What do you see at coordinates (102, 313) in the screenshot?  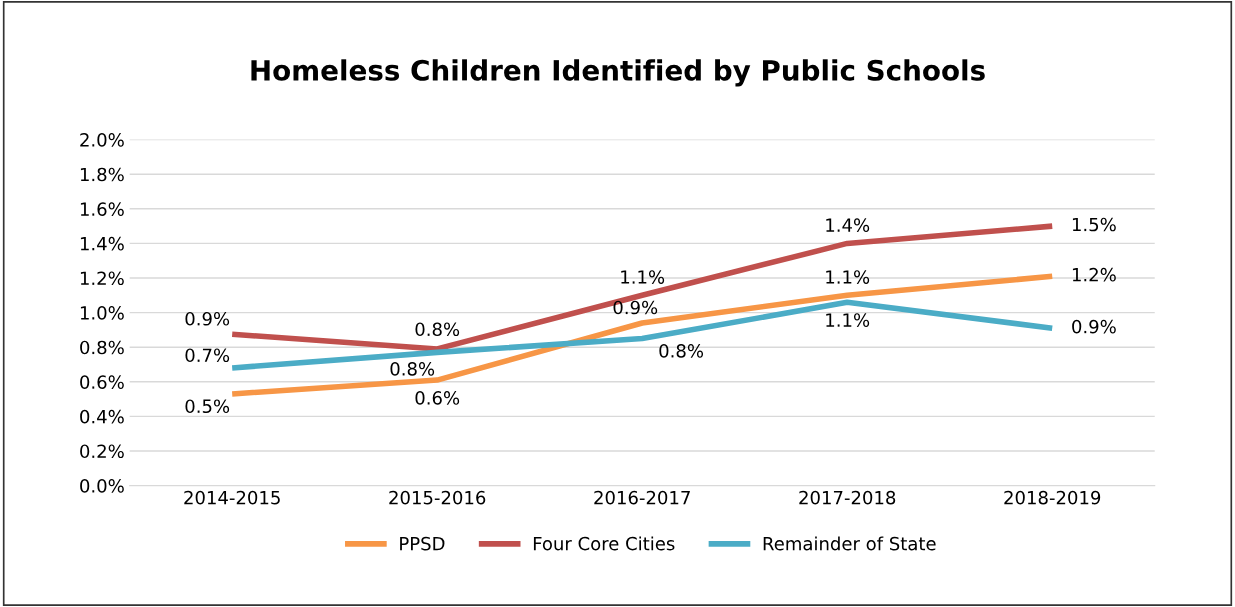 I see `y-tick-label: 1.0%` at bounding box center [102, 313].